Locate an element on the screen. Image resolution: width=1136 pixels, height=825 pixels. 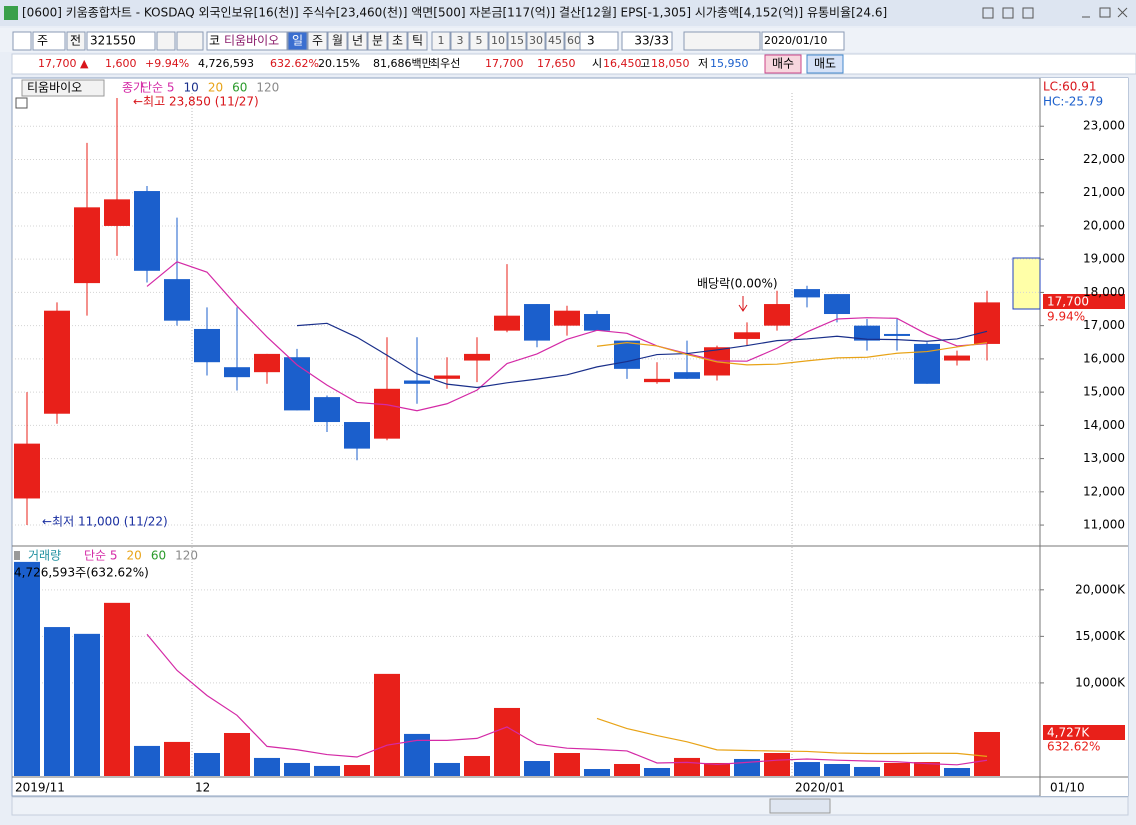
num: 45 is located at coordinates (555, 40).